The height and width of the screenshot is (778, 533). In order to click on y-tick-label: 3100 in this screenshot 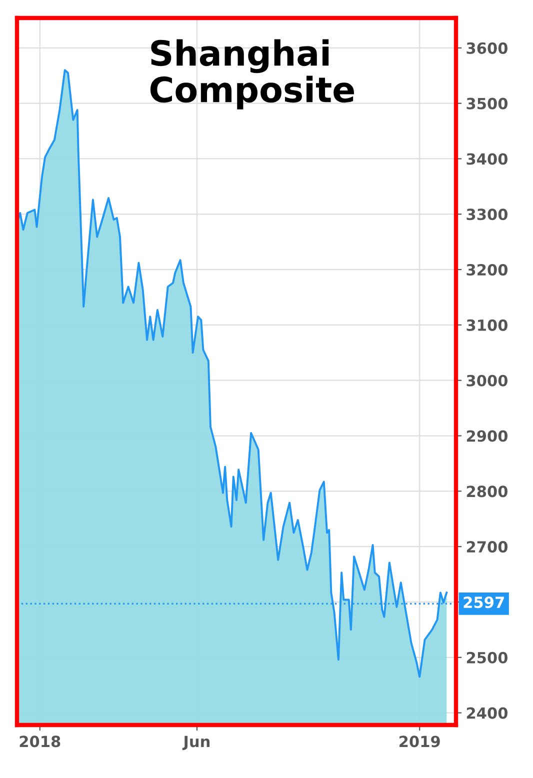, I will do `click(487, 325)`.